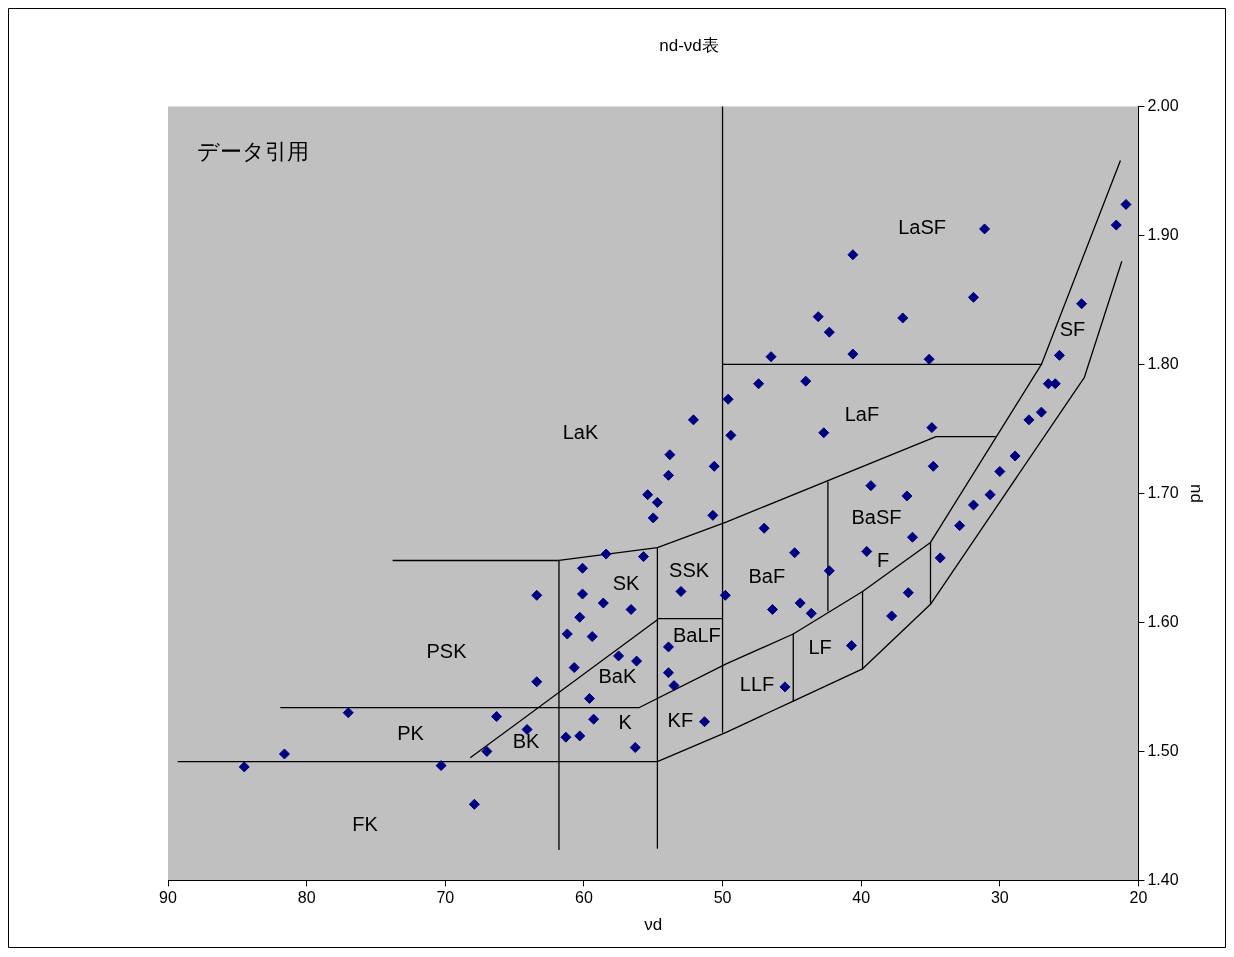 The width and height of the screenshot is (1234, 957). I want to click on annotation: LLF, so click(757, 683).